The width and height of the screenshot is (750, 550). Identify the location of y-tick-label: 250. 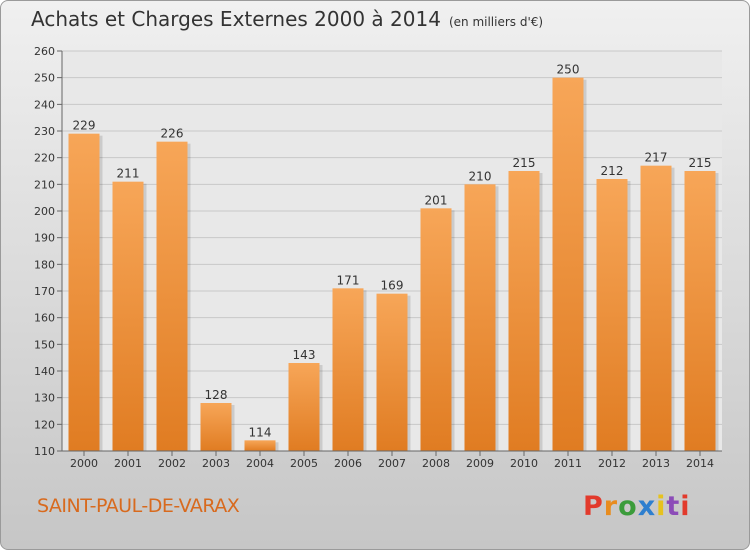
(44, 78).